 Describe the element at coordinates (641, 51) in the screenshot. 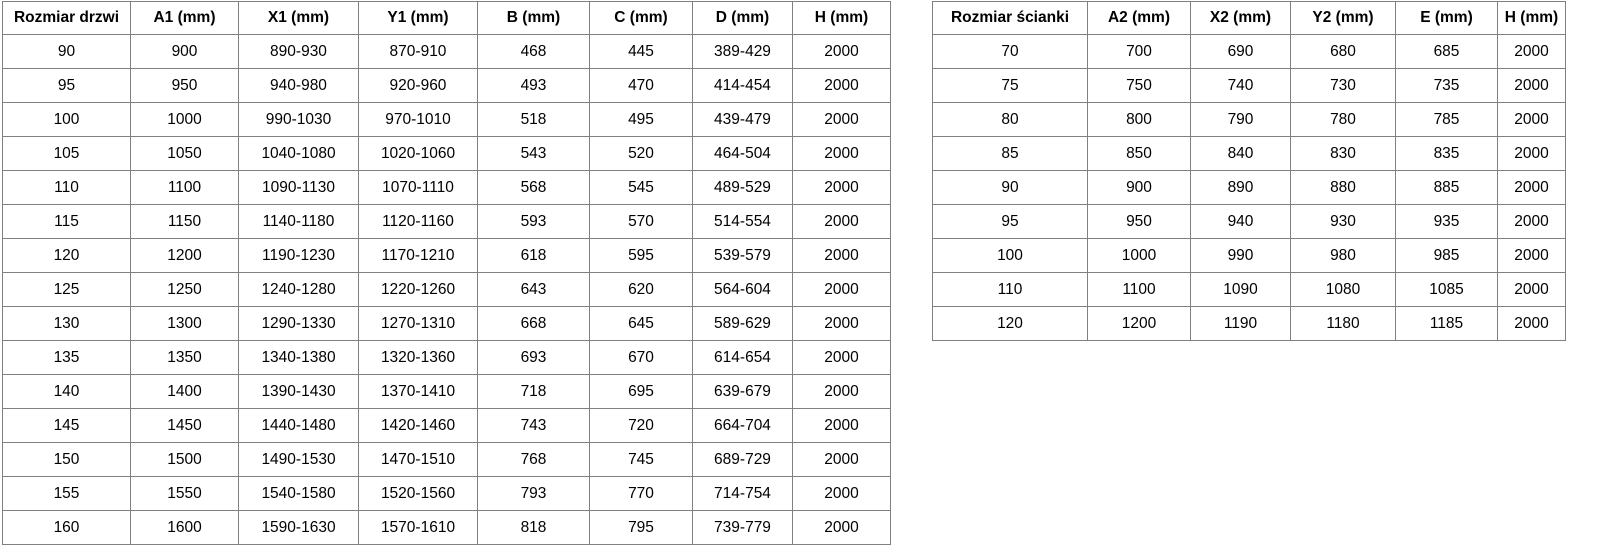

I see `data-cell: 445` at that location.